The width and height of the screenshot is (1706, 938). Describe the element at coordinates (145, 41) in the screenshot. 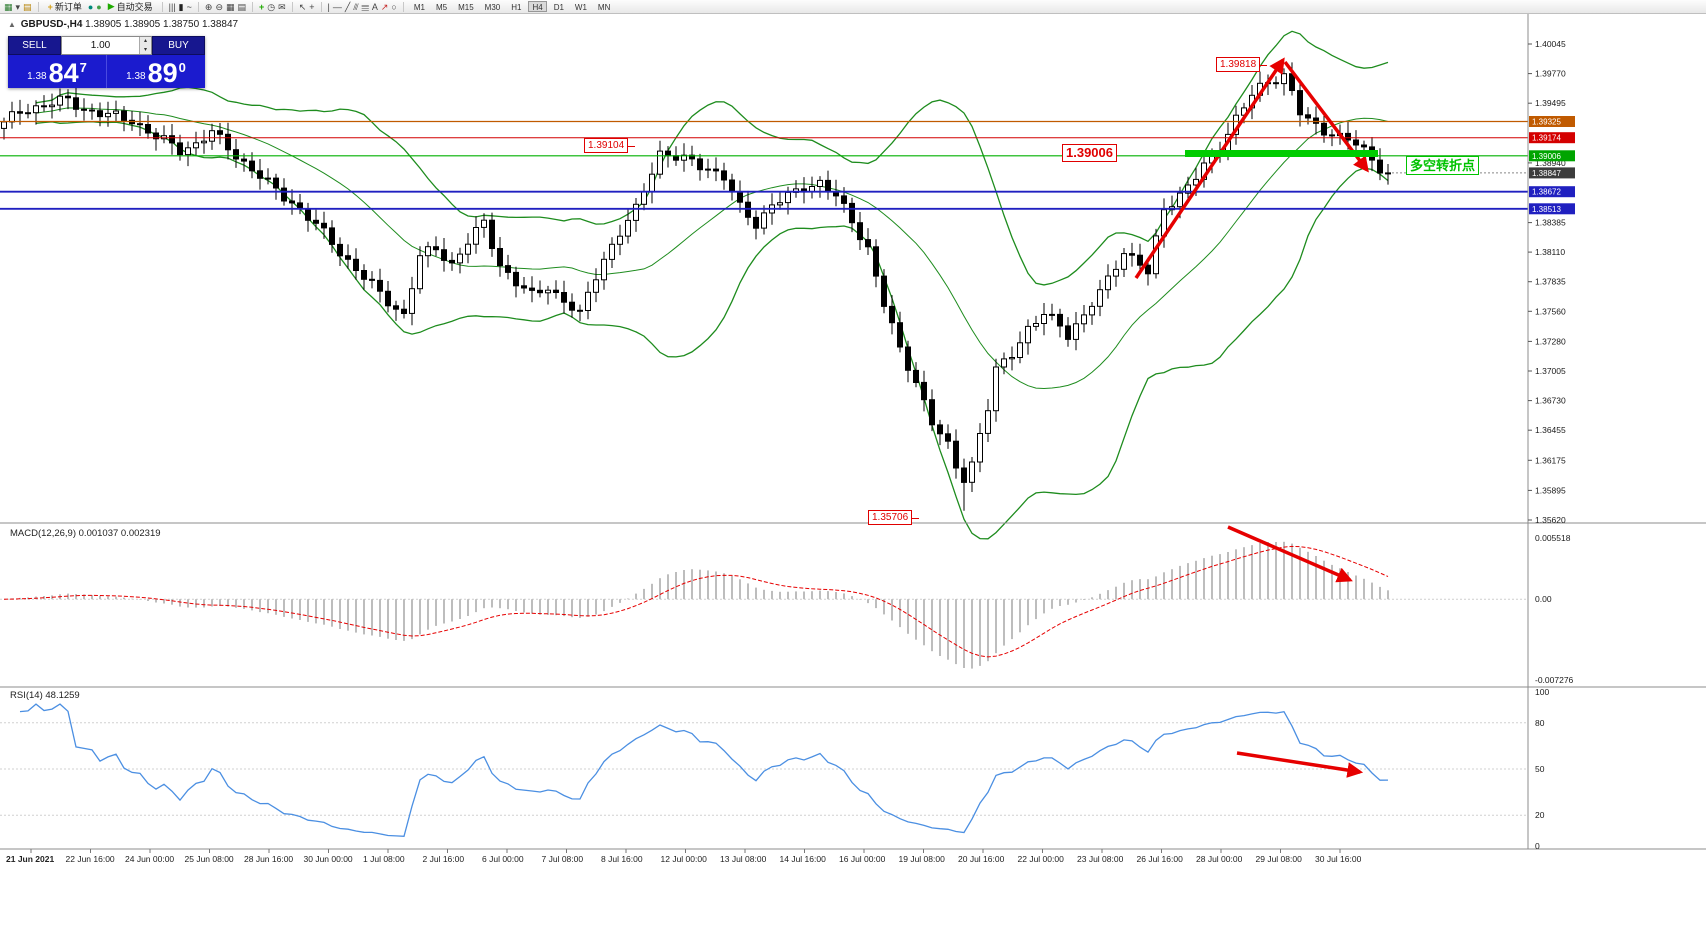

I see `volume-up-button: ▴` at that location.